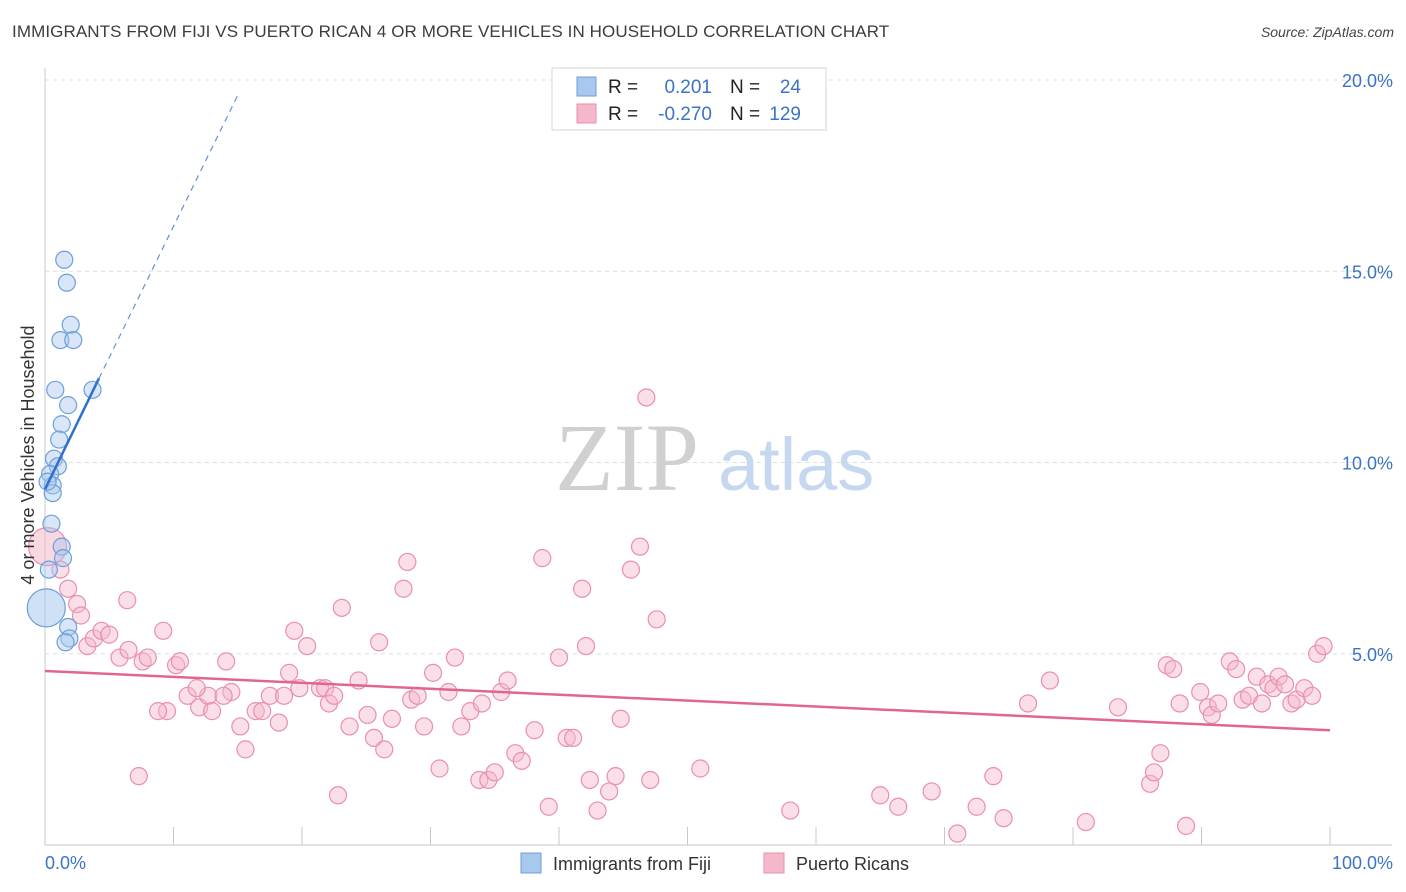 This screenshot has width=1406, height=892. What do you see at coordinates (168, 237) in the screenshot?
I see `fiji-trend-extension` at bounding box center [168, 237].